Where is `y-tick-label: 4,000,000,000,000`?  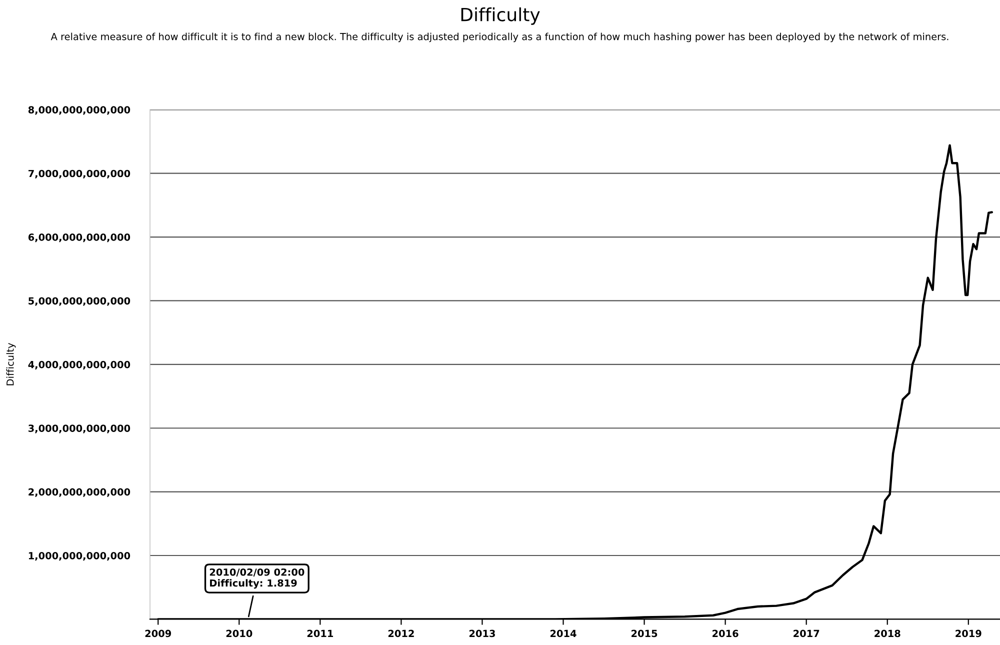
y-tick-label: 4,000,000,000,000 is located at coordinates (79, 365).